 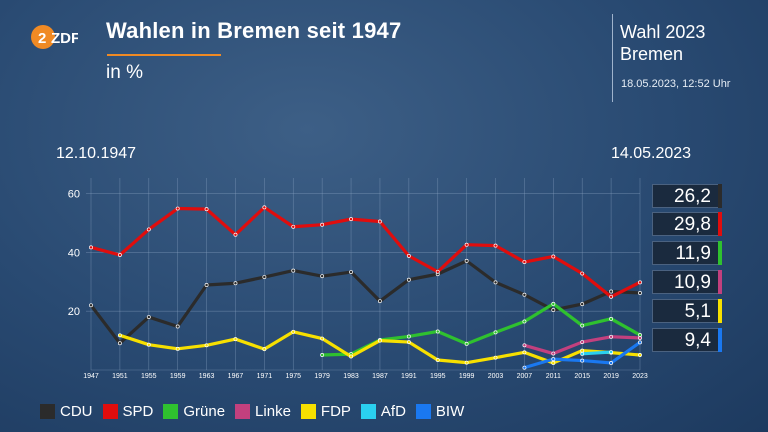 I want to click on chart-subtitle: in %, so click(x=124, y=72).